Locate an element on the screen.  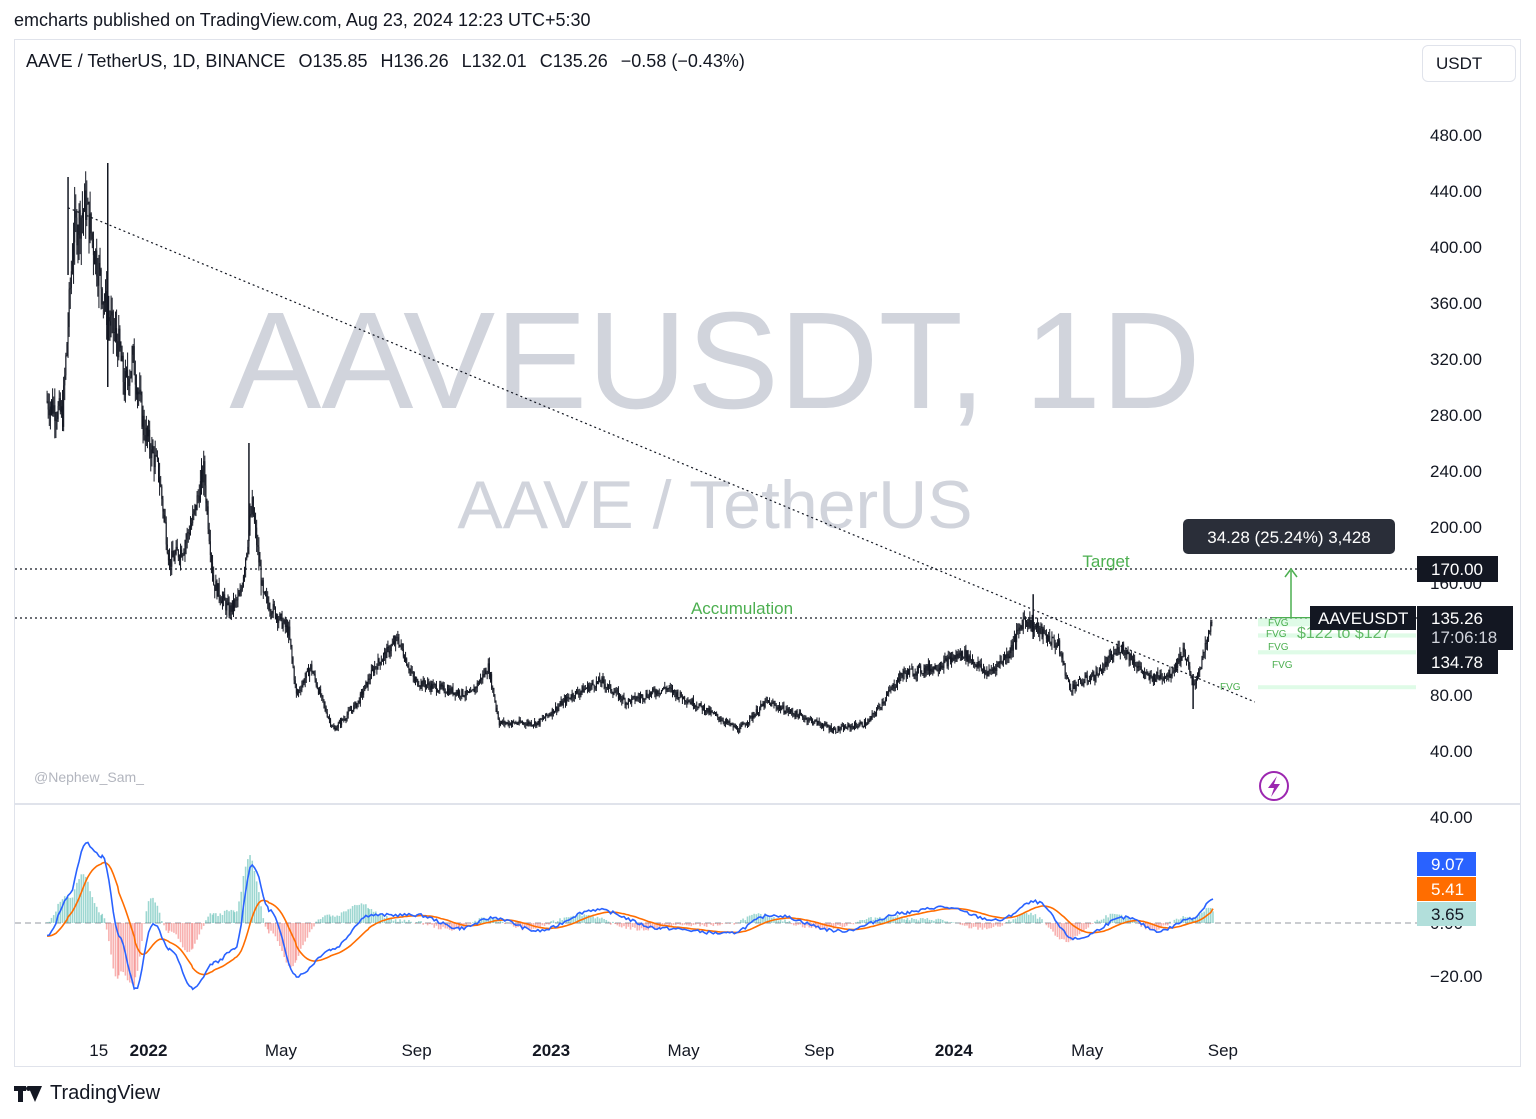
lightning-icon is located at coordinates (1274, 786).